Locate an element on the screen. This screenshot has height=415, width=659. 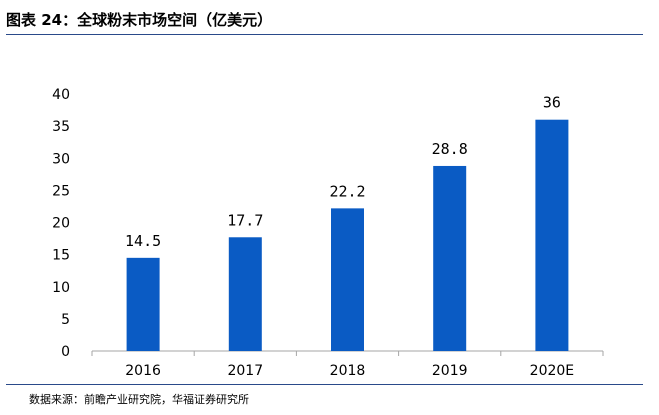
x-tick-label-2017: 2017 is located at coordinates (245, 371).